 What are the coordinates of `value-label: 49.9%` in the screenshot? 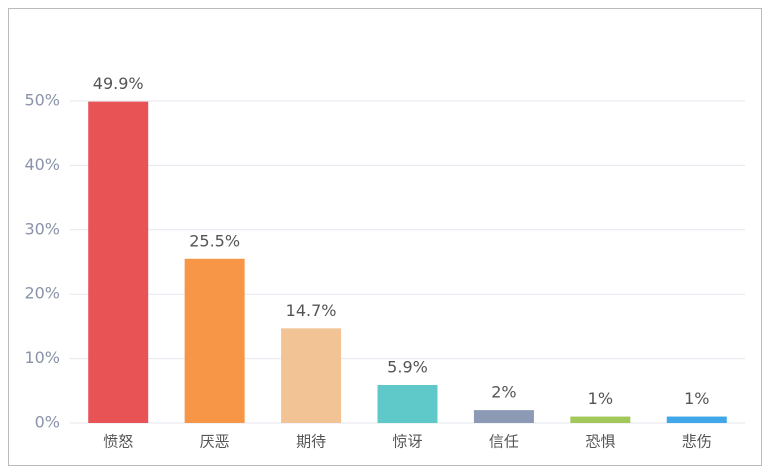 It's located at (118, 83).